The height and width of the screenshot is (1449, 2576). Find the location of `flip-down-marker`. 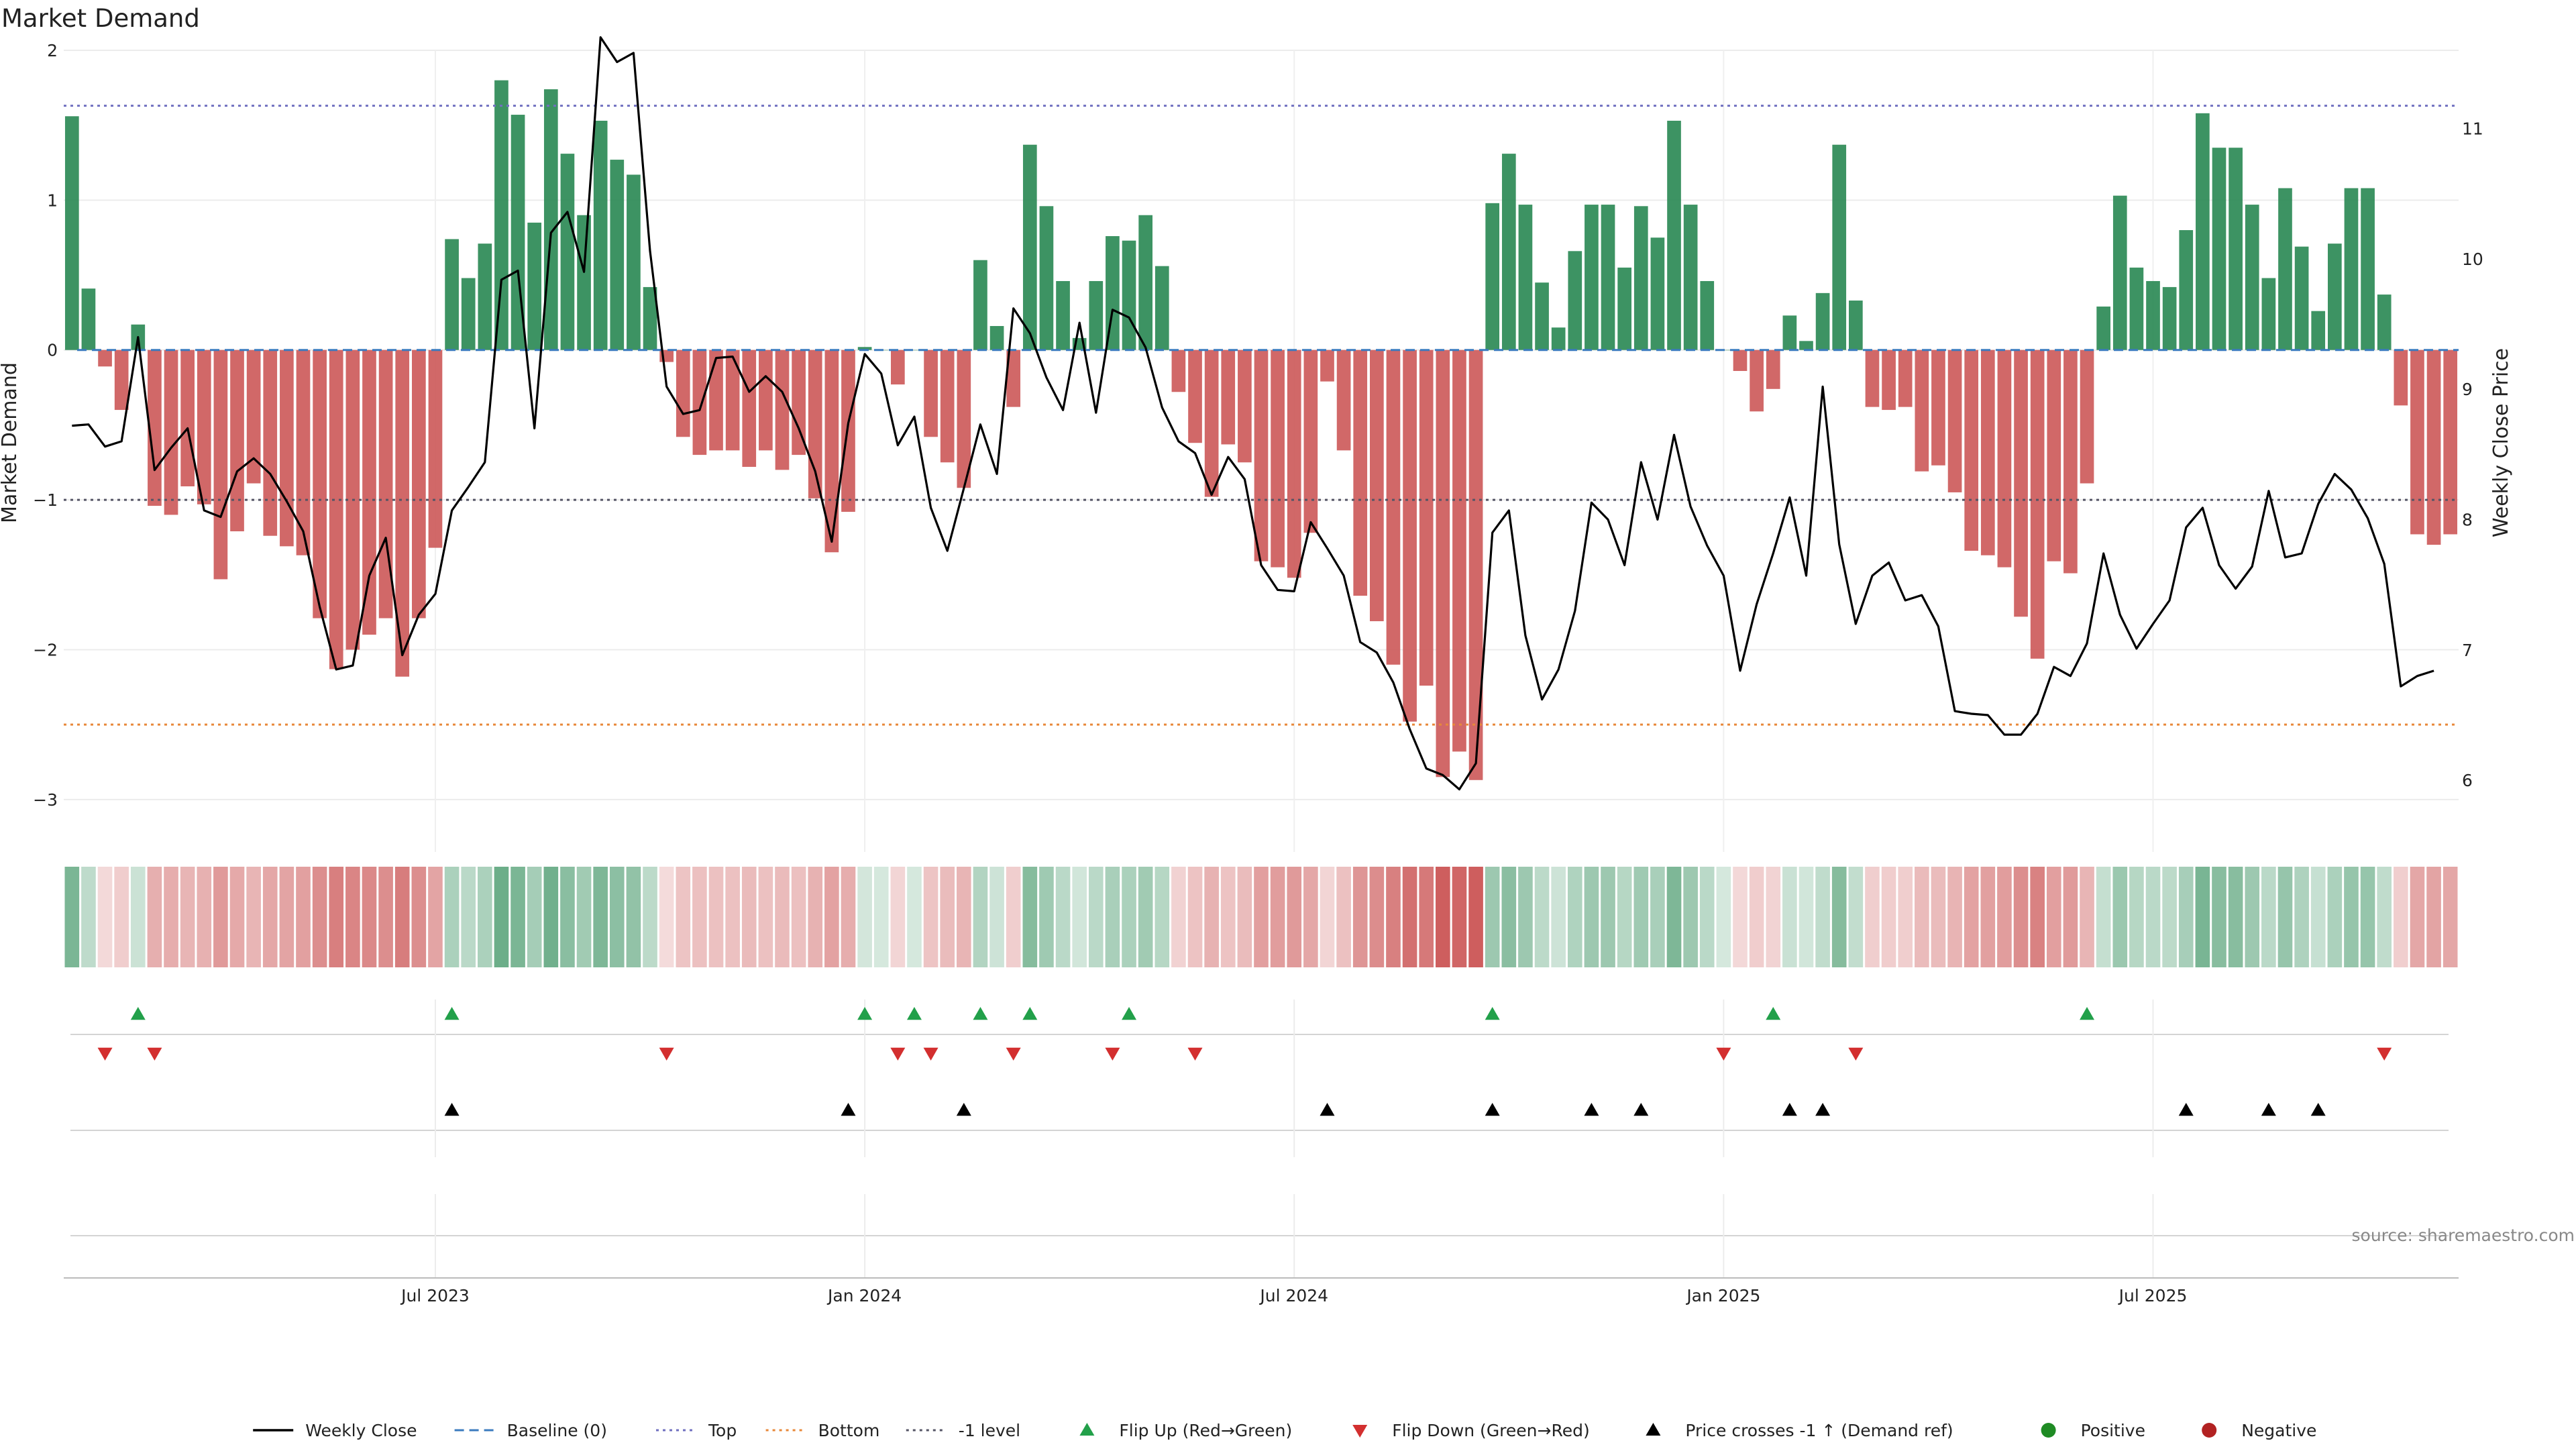

flip-down-marker is located at coordinates (1112, 1054).